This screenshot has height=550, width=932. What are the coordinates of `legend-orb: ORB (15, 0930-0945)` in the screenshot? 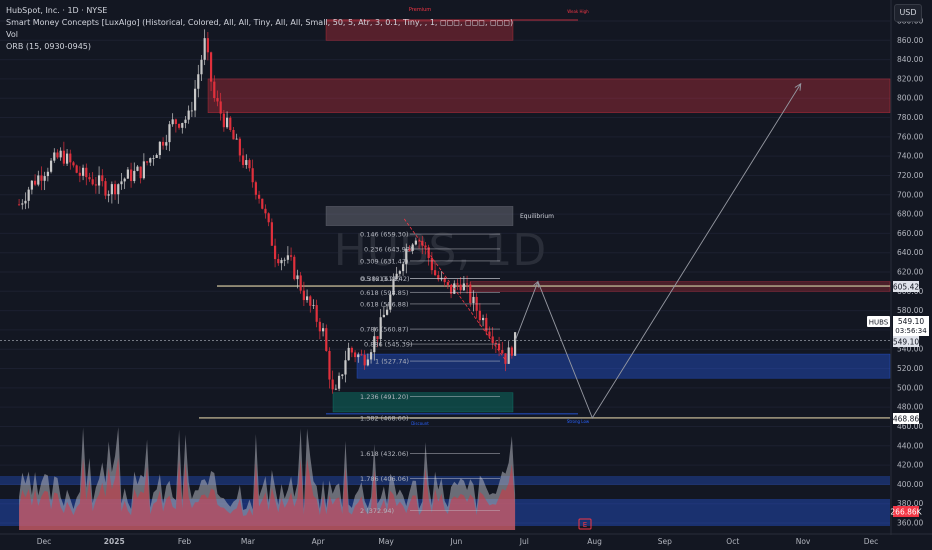 It's located at (48, 46).